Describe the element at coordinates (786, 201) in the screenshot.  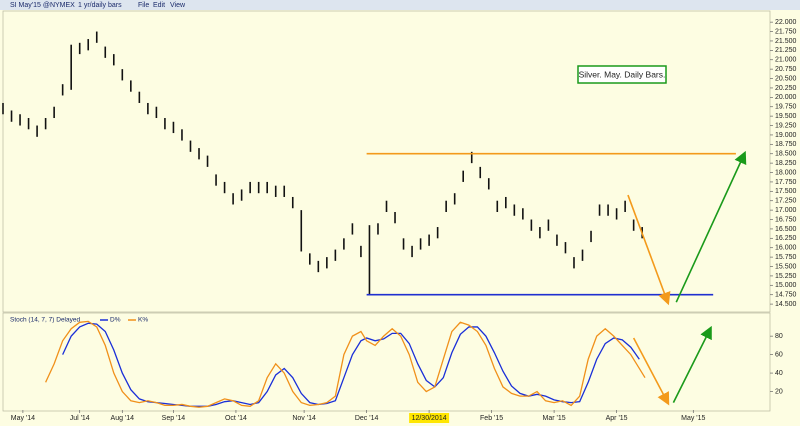
I see `y-tick-label: 17.250` at that location.